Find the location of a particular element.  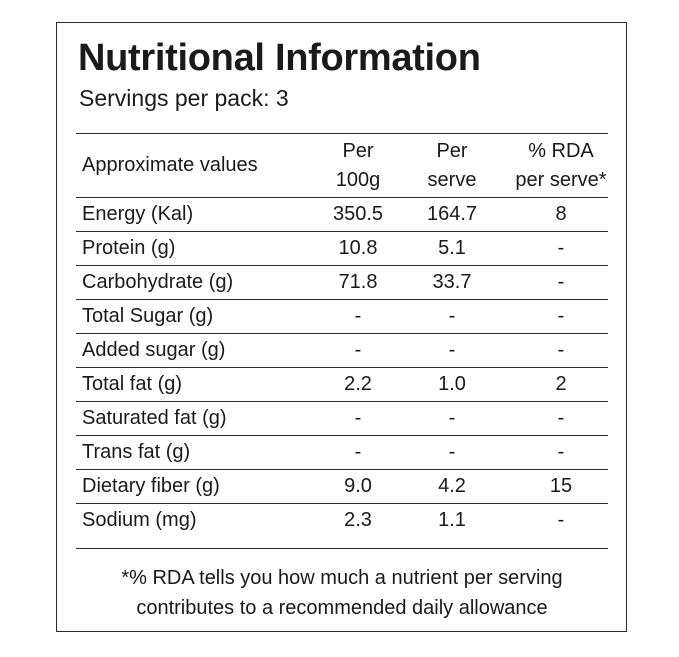

nutrient-name: Energy (Kal) is located at coordinates (138, 214).